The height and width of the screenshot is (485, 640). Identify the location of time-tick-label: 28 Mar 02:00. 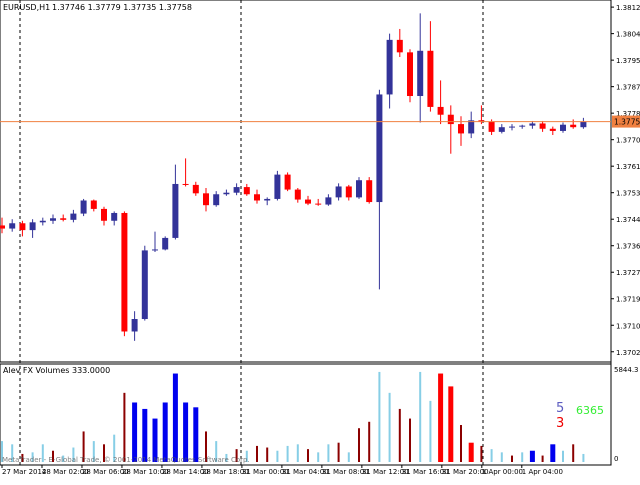
(65, 472).